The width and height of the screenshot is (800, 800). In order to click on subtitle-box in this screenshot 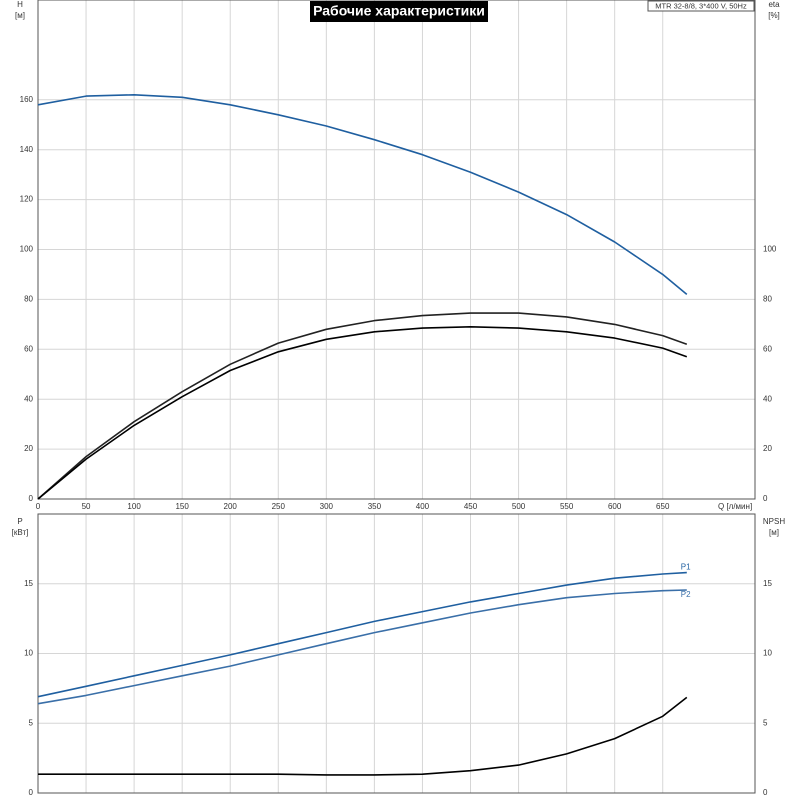, I will do `click(701, 6)`.